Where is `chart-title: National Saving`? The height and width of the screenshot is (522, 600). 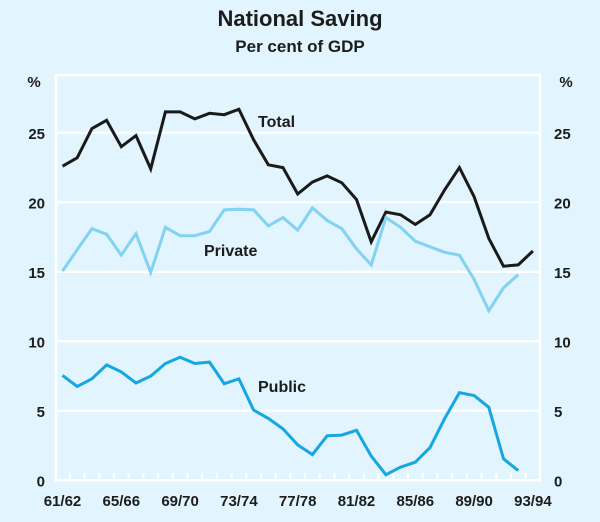
chart-title: National Saving is located at coordinates (299, 18).